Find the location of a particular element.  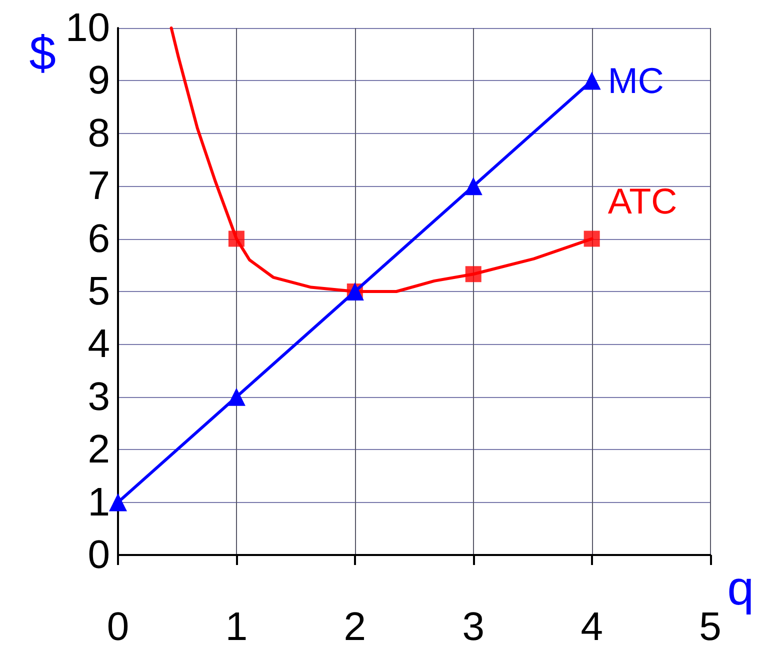

x-tick-label: 4 is located at coordinates (591, 627).